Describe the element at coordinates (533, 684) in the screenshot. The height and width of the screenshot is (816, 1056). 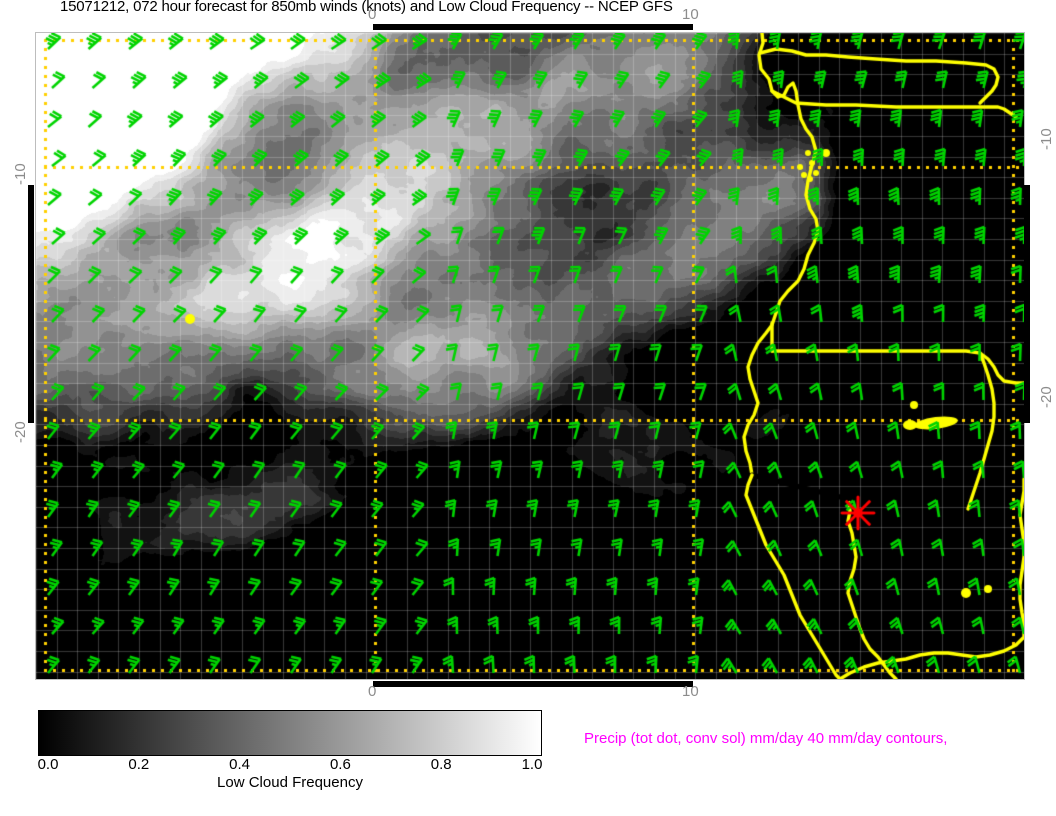
I see `axis-scale-bar-bottom` at that location.